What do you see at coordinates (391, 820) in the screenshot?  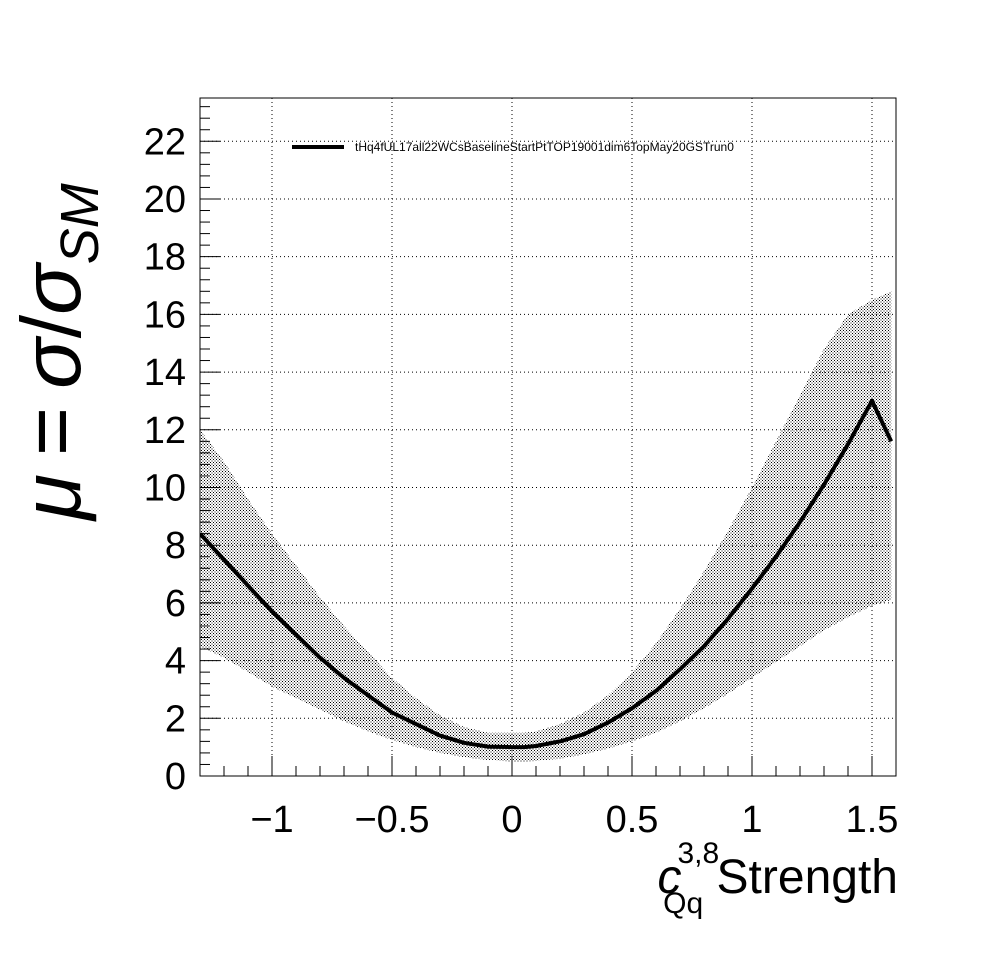 I see `x-tick-label: −0.5` at bounding box center [391, 820].